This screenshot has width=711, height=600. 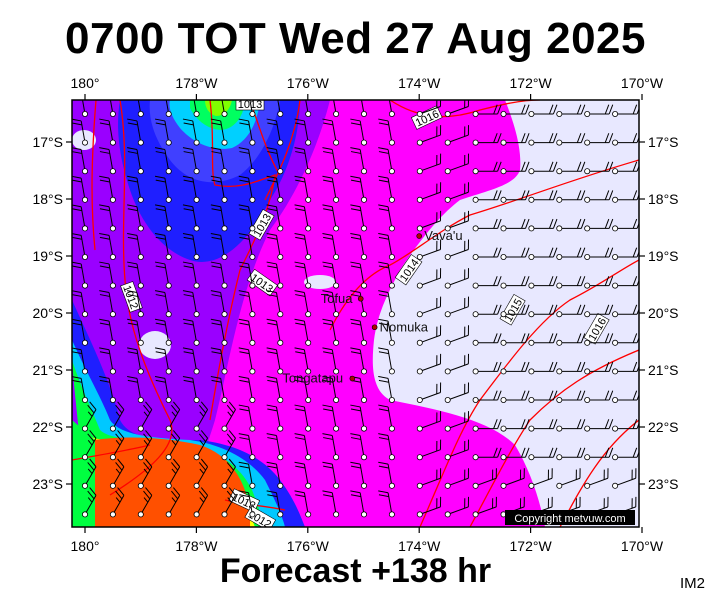 What do you see at coordinates (439, 235) in the screenshot?
I see `place-marker: Vava'u` at bounding box center [439, 235].